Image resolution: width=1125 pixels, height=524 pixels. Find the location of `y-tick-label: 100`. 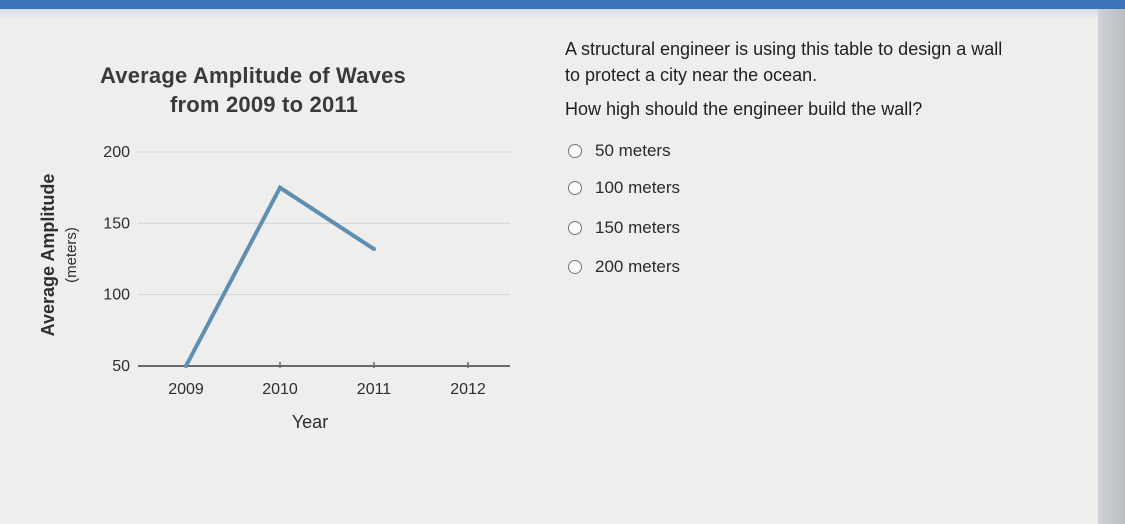

y-tick-label: 100 is located at coordinates (116, 295).